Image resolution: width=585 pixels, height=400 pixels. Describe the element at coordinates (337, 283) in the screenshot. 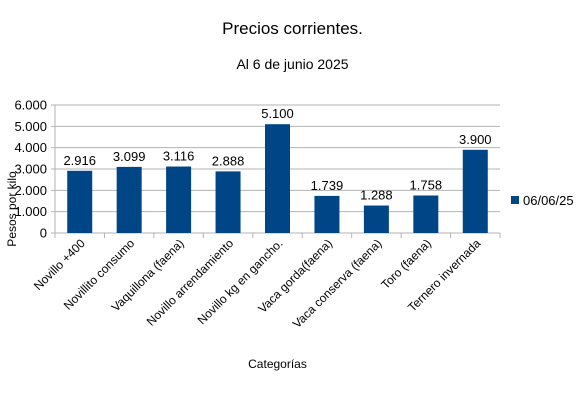

I see `x-tick-label: Vaca conserva (faena)` at that location.